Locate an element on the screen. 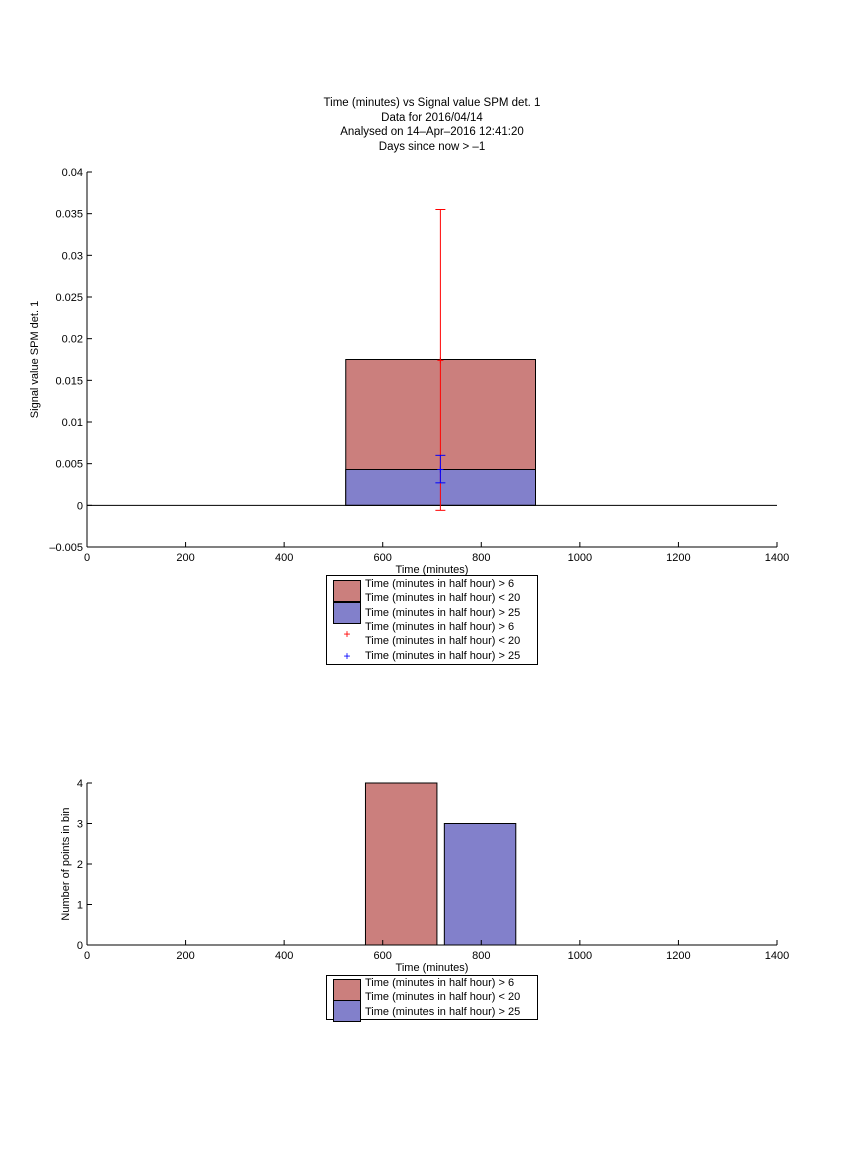  chart2-y-tick-label: 0 is located at coordinates (80, 946).